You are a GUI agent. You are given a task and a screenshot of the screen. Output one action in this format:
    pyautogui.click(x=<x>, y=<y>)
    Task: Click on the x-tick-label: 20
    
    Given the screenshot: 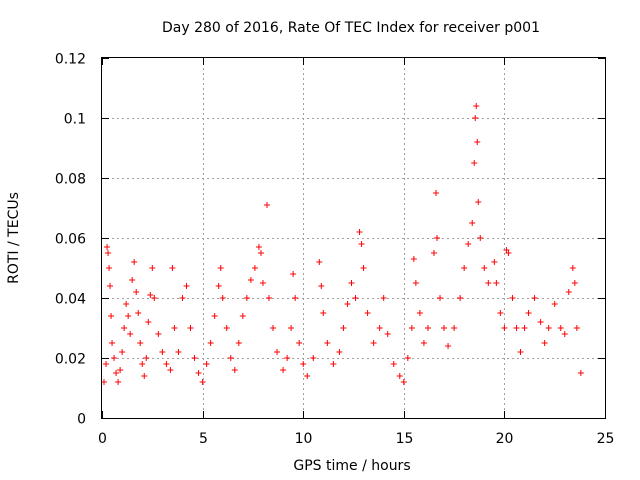 What is the action you would take?
    pyautogui.click(x=505, y=439)
    